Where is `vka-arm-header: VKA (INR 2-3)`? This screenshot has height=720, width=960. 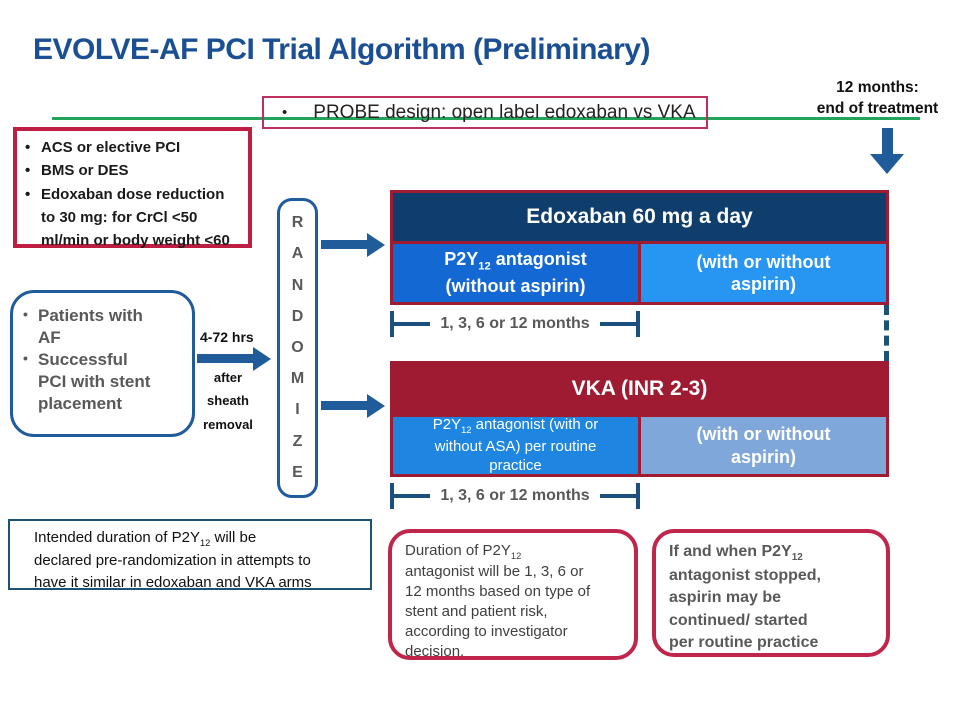 vka-arm-header: VKA (INR 2-3) is located at coordinates (639, 389).